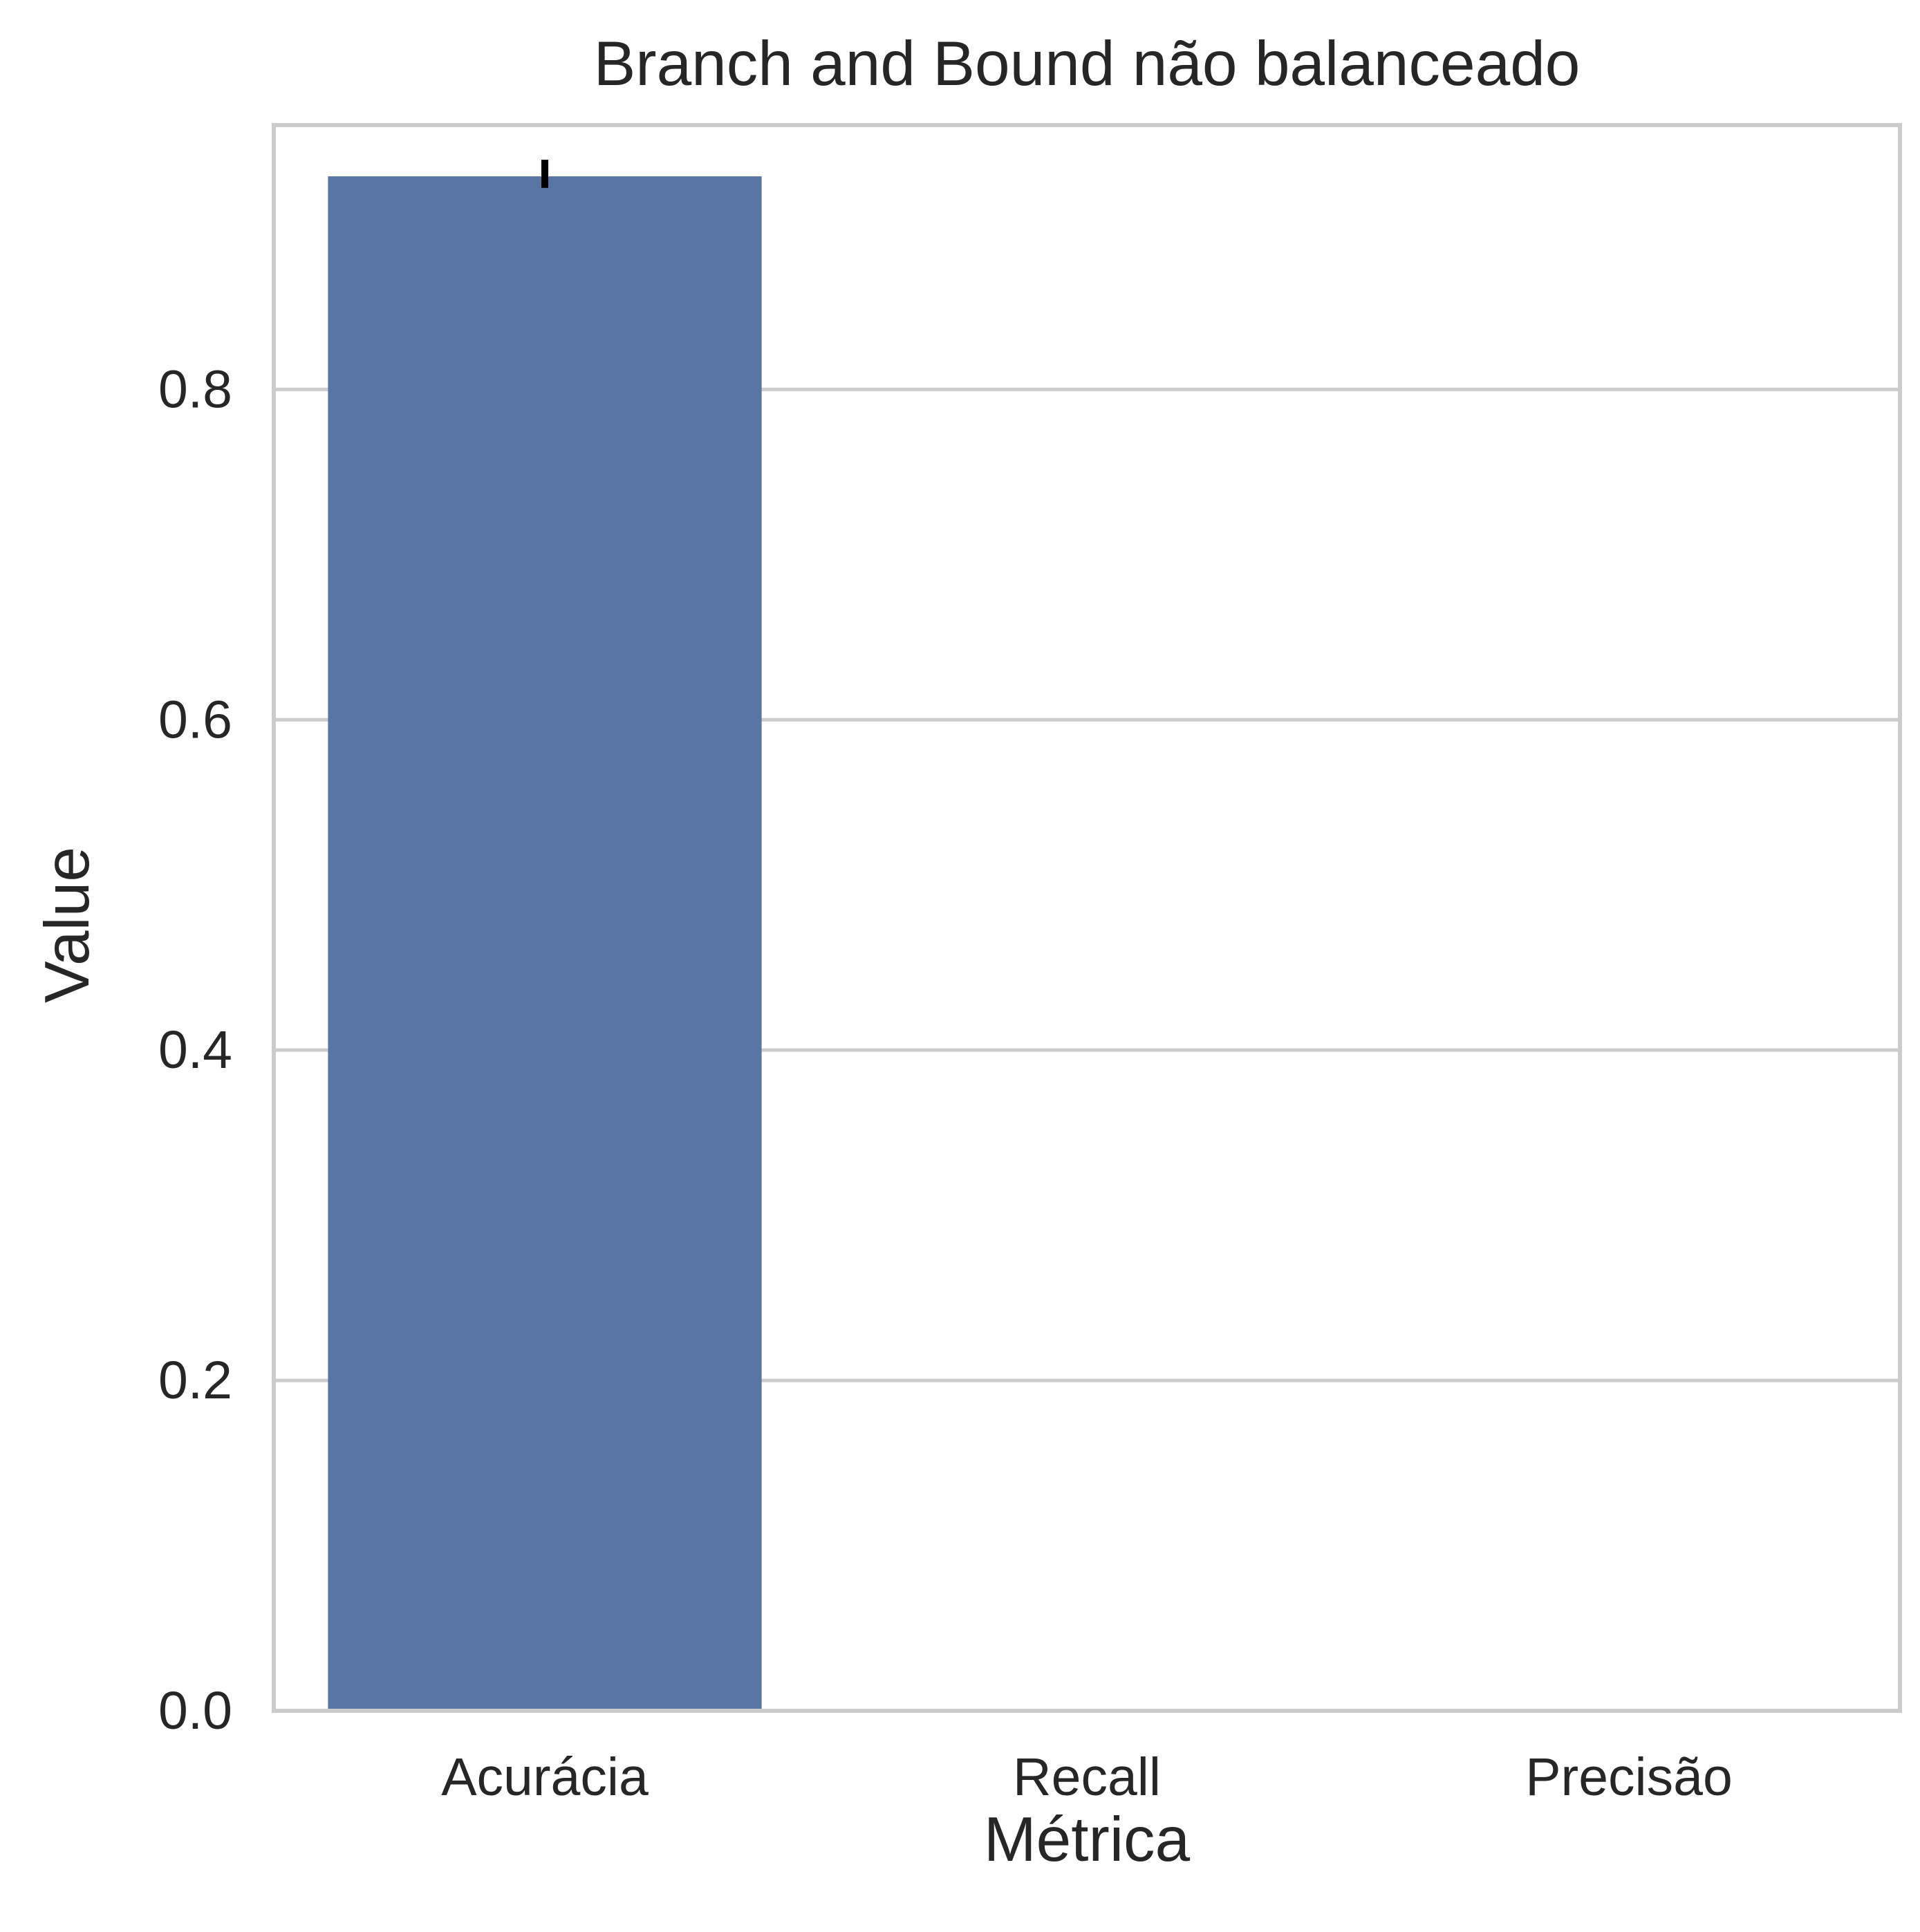 The width and height of the screenshot is (1920, 1932). I want to click on y-tick-label: 0.0, so click(195, 1711).